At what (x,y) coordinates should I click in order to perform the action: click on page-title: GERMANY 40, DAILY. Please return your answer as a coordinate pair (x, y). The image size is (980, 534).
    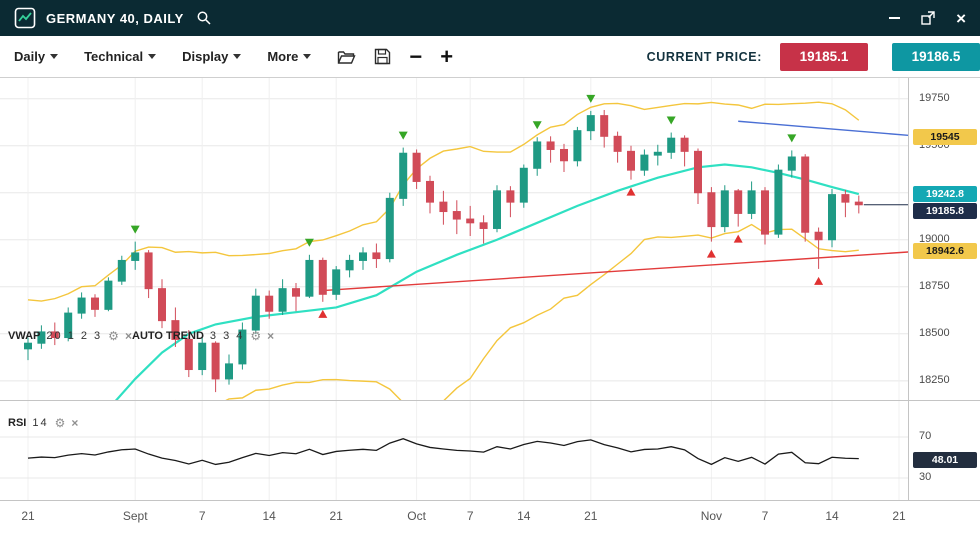
    Looking at the image, I should click on (115, 18).